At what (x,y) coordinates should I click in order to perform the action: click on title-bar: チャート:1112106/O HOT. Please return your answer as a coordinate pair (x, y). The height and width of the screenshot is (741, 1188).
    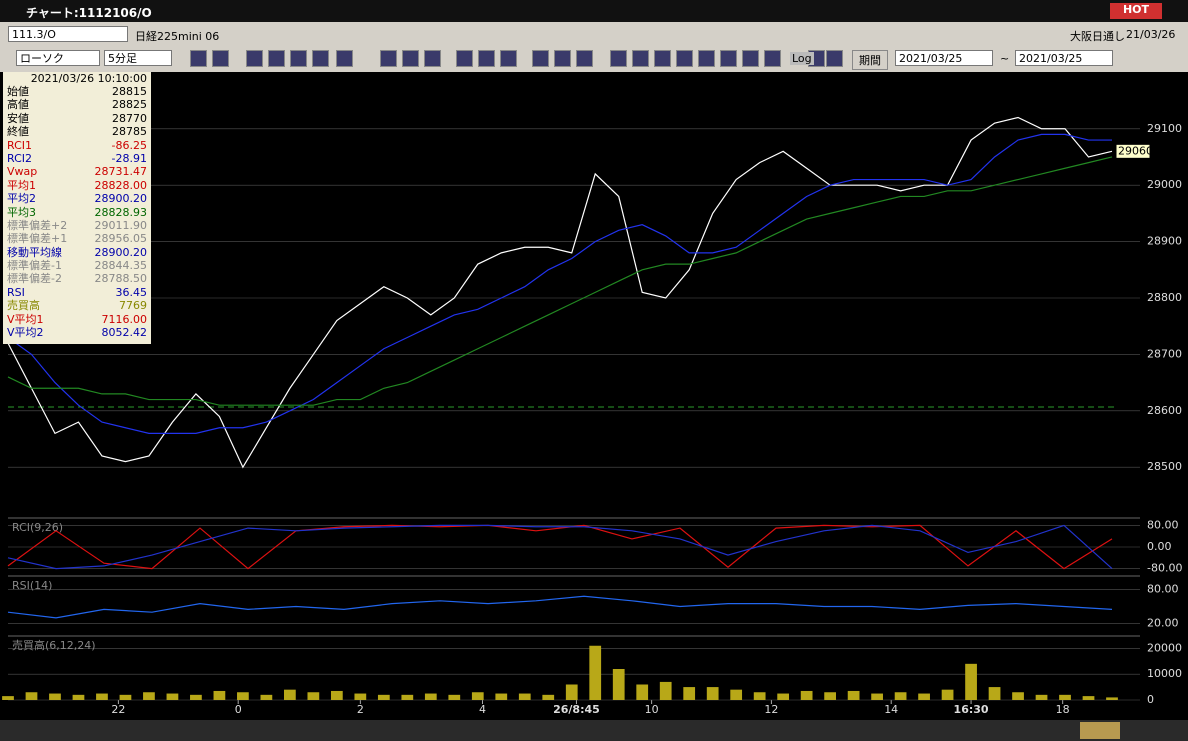
    Looking at the image, I should click on (594, 11).